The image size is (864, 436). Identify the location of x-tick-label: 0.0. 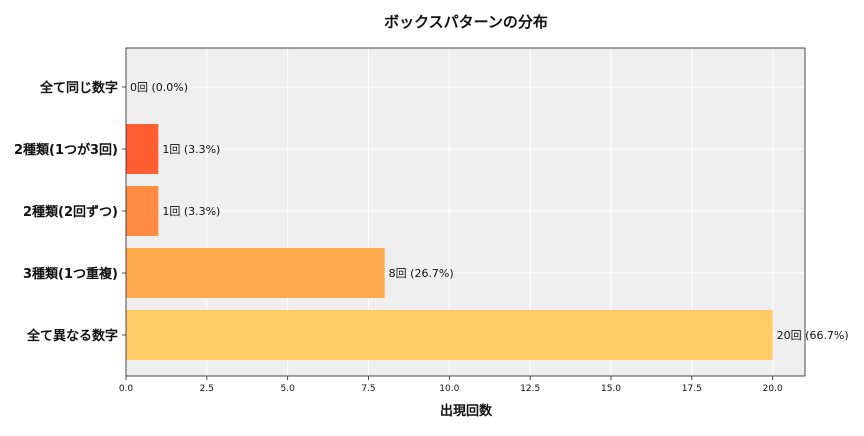
(126, 389).